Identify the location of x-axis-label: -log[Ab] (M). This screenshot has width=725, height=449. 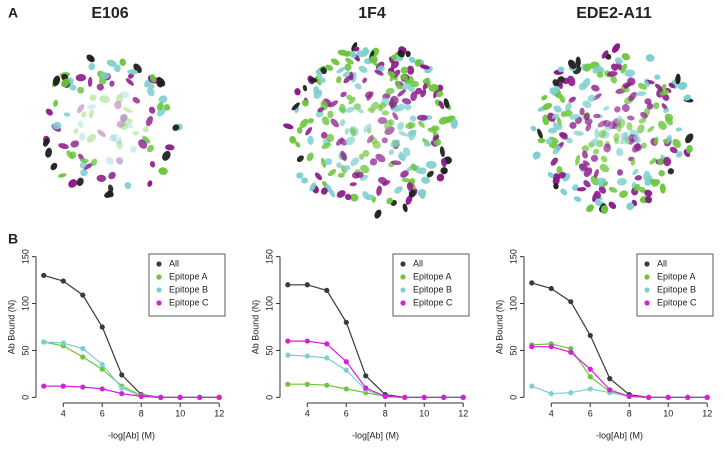
(131, 435).